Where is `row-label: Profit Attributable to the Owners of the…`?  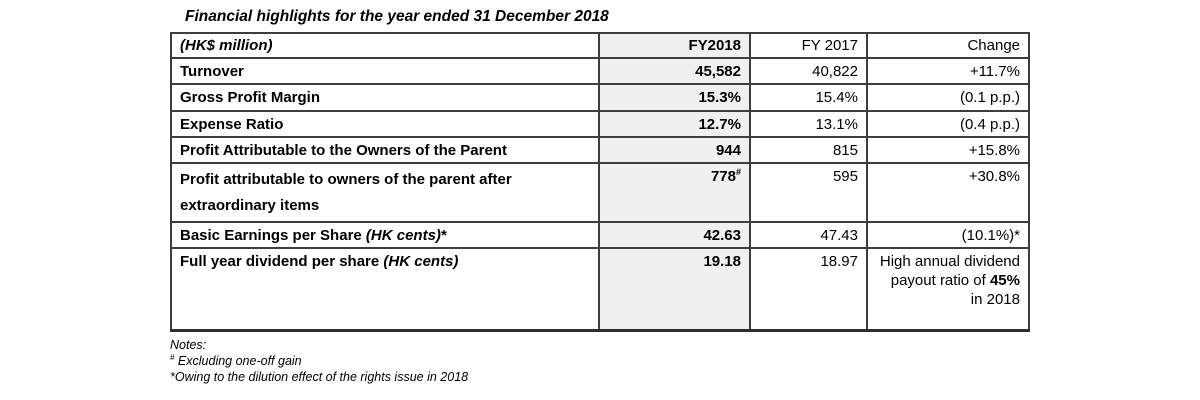
row-label: Profit Attributable to the Owners of the… is located at coordinates (343, 150).